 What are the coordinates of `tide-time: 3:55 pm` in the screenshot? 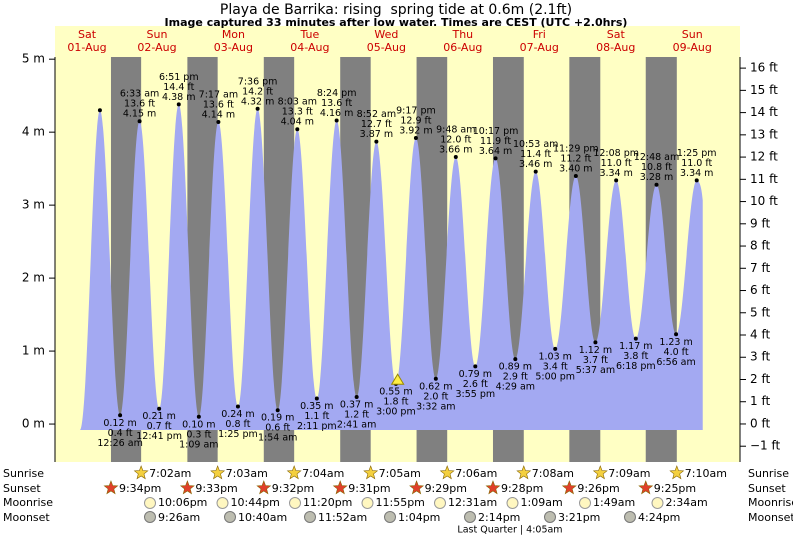 It's located at (475, 394).